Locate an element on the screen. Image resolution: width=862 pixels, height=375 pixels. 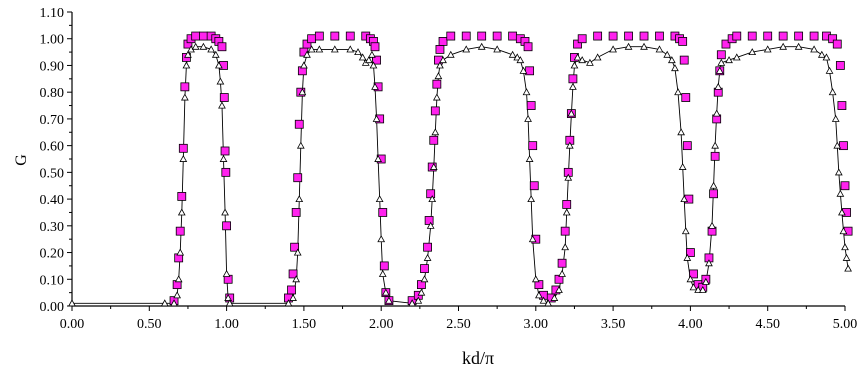
y-tick-label: 0.60 is located at coordinates (52, 147).